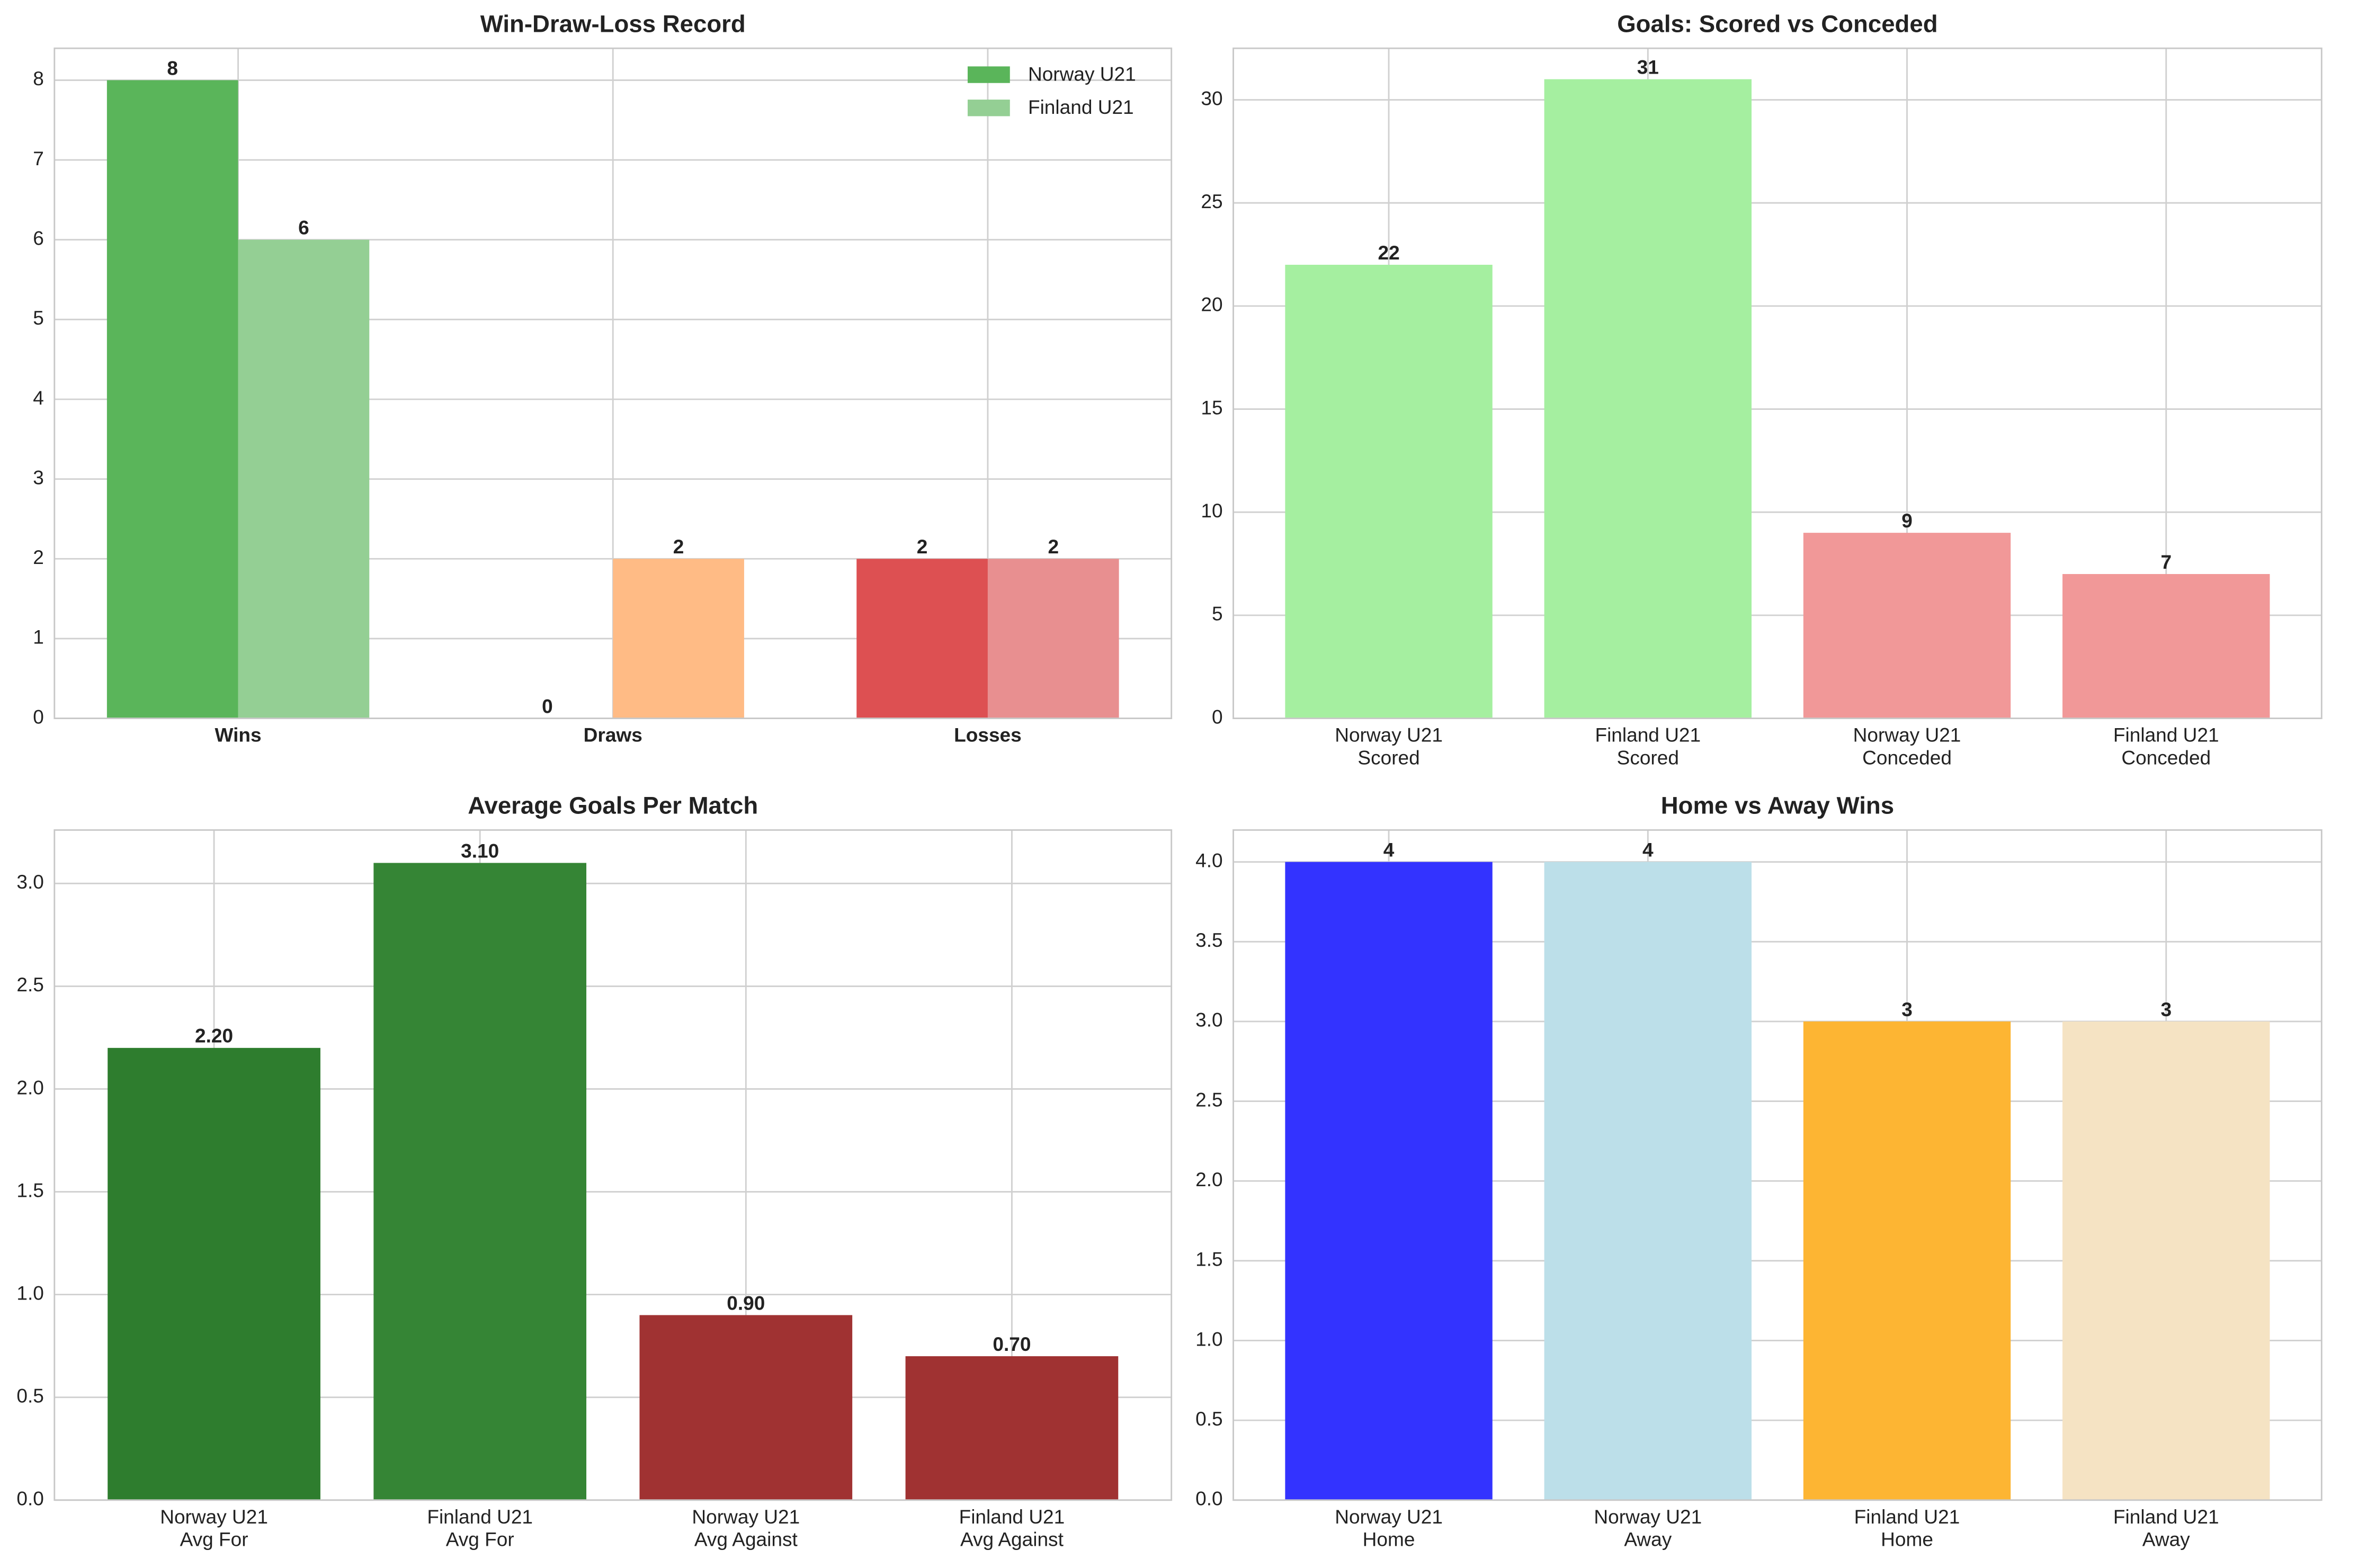 This screenshot has height=1568, width=2367. I want to click on legend-label: Finland U21, so click(1081, 107).